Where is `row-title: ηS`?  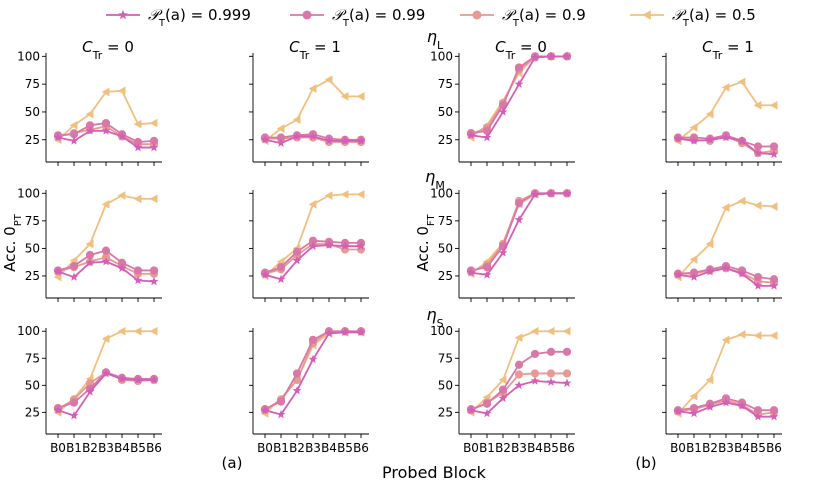
row-title: ηS is located at coordinates (434, 317).